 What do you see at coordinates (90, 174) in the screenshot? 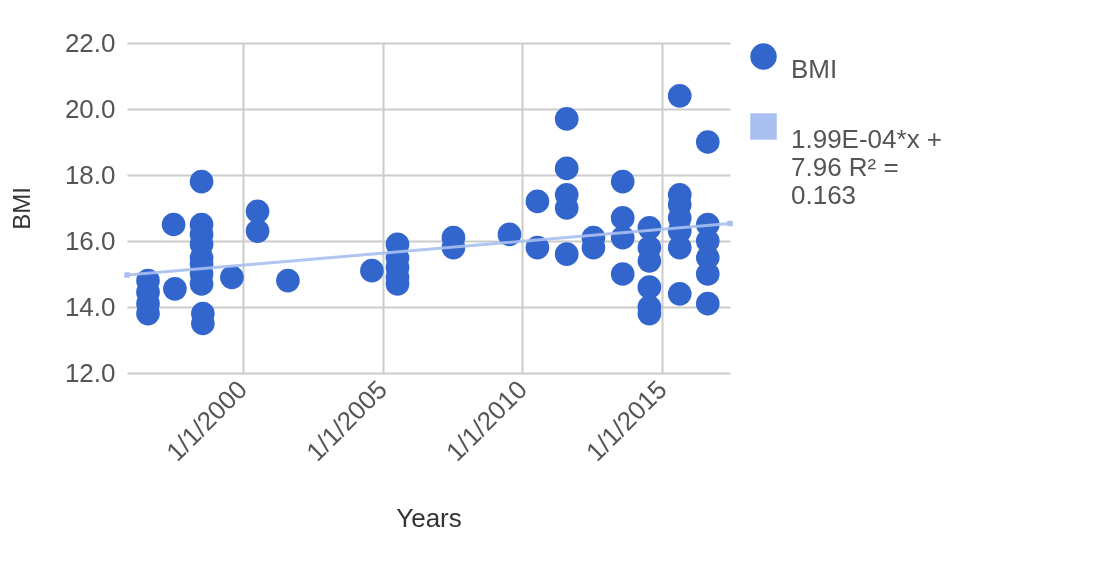
I see `y-tick-label: 18.0` at bounding box center [90, 174].